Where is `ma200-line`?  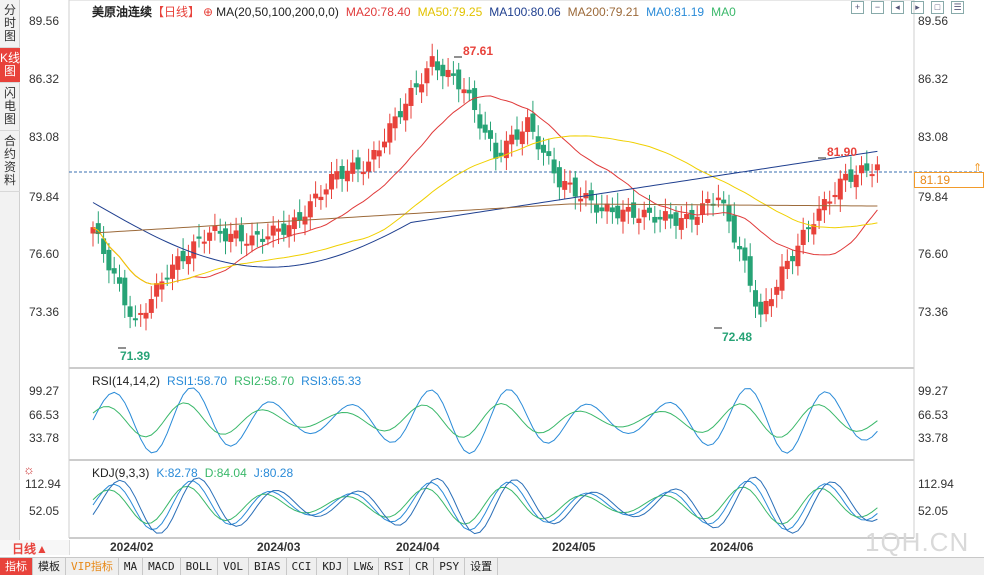 ma200-line is located at coordinates (485, 218).